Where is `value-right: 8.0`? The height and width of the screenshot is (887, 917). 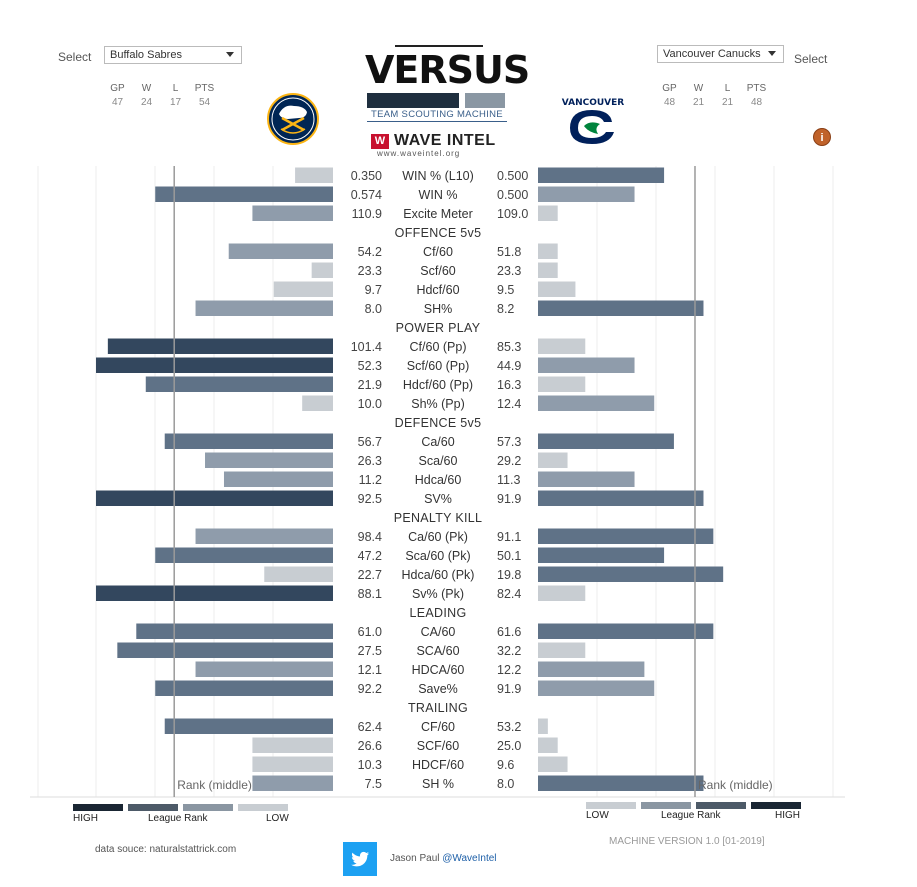
value-right: 8.0 is located at coordinates (505, 784).